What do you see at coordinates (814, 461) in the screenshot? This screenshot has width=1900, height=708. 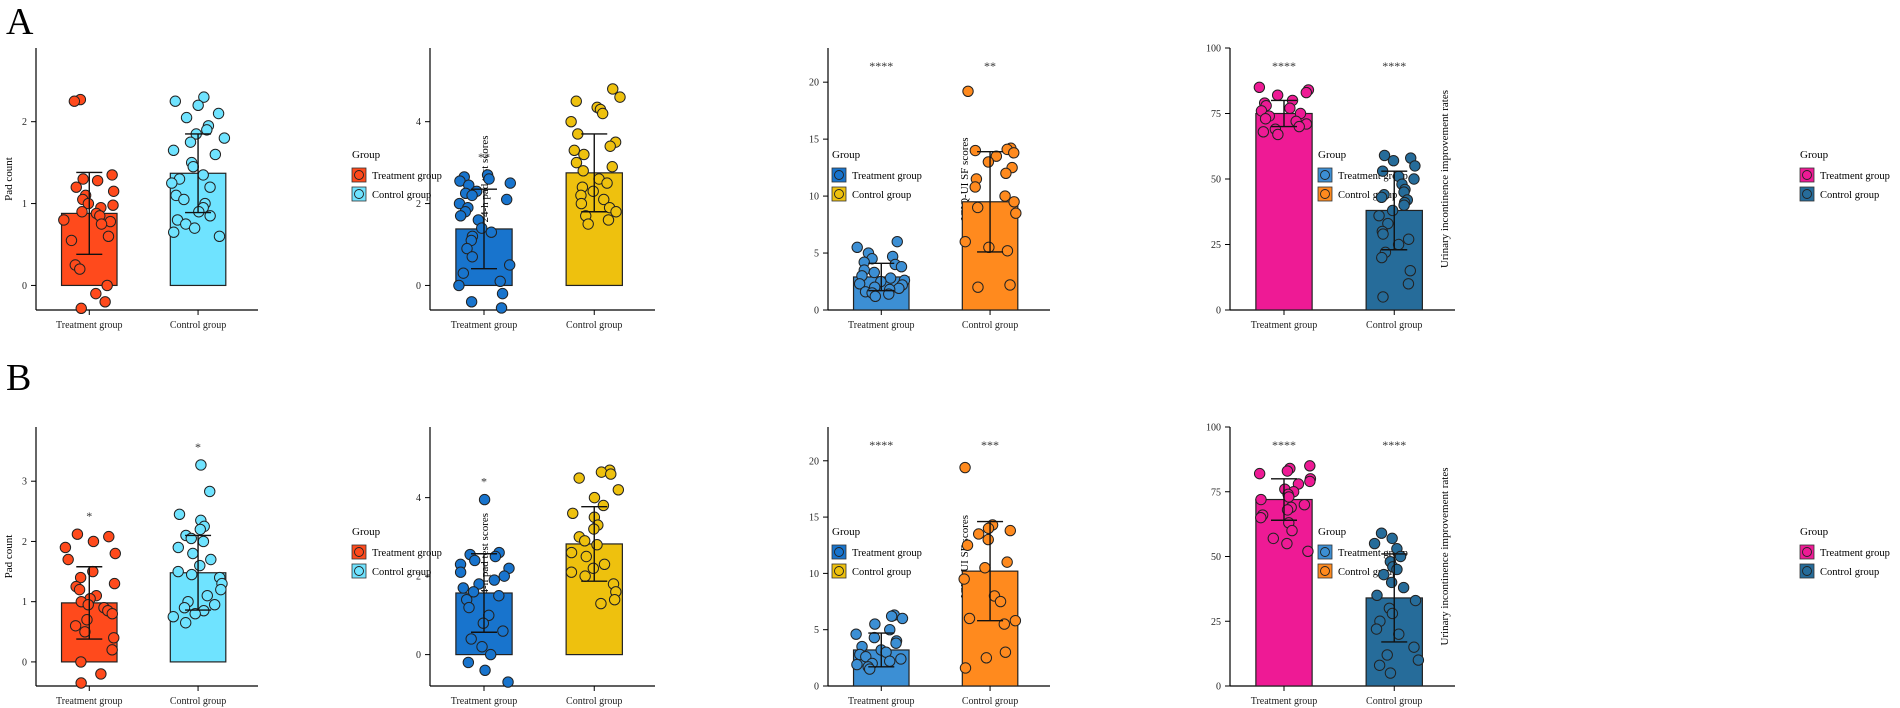 I see `y-tick-label: 20` at bounding box center [814, 461].